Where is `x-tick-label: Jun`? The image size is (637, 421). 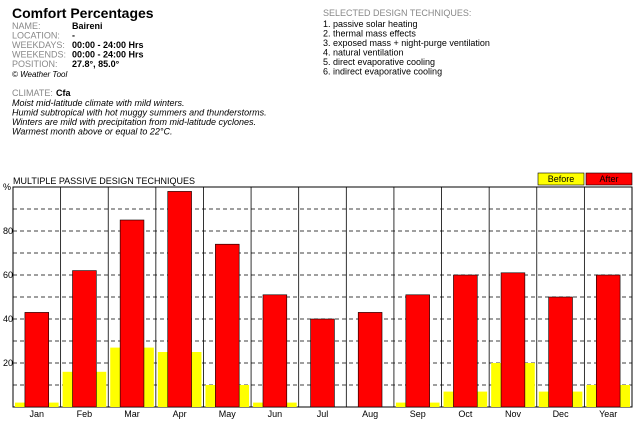 x-tick-label: Jun is located at coordinates (275, 414).